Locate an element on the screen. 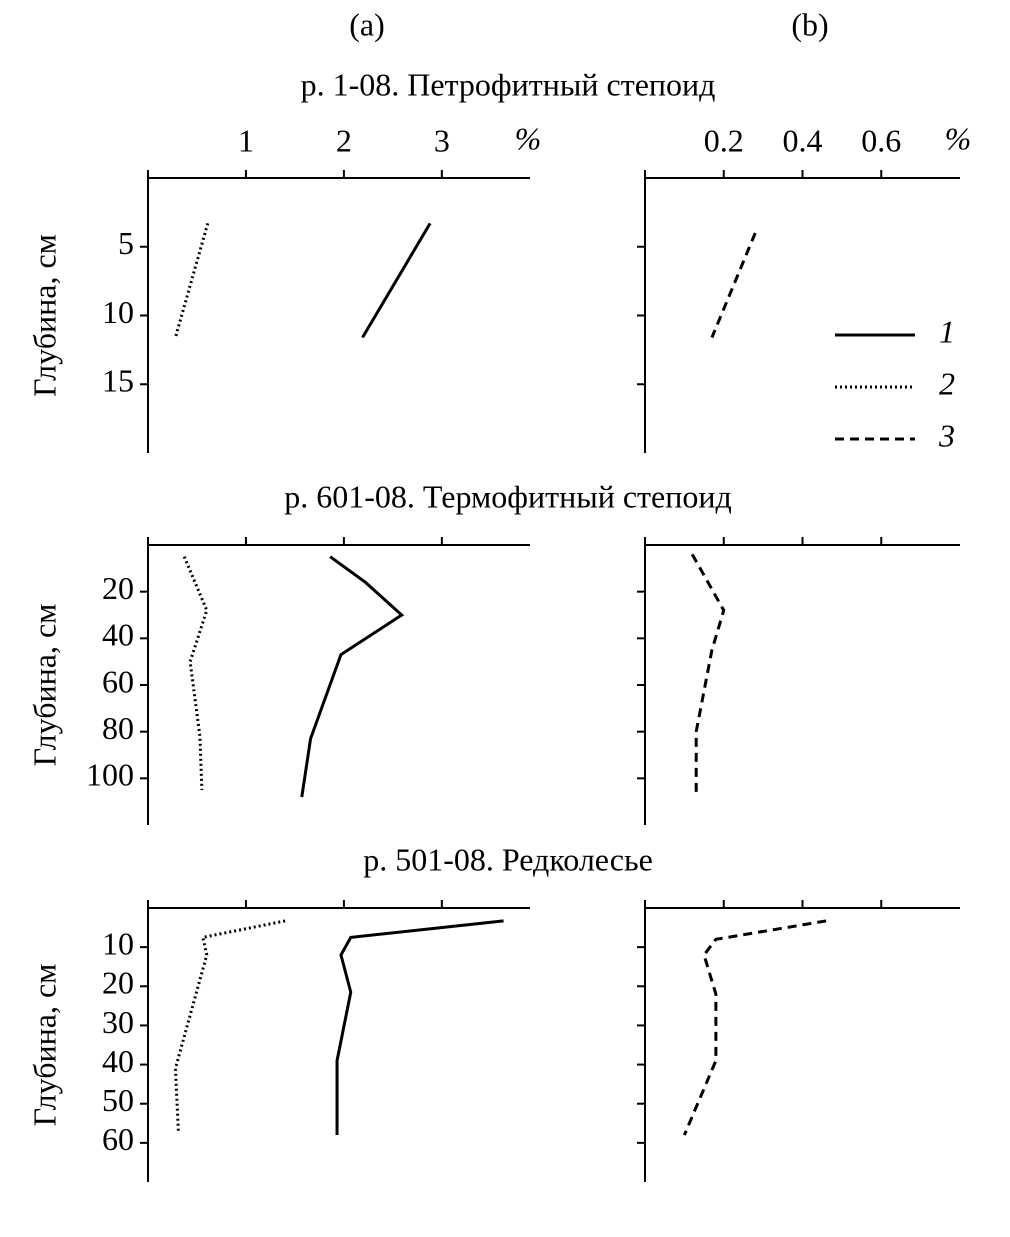 This screenshot has width=1010, height=1237. x-tick-label: 0.4 is located at coordinates (803, 140).